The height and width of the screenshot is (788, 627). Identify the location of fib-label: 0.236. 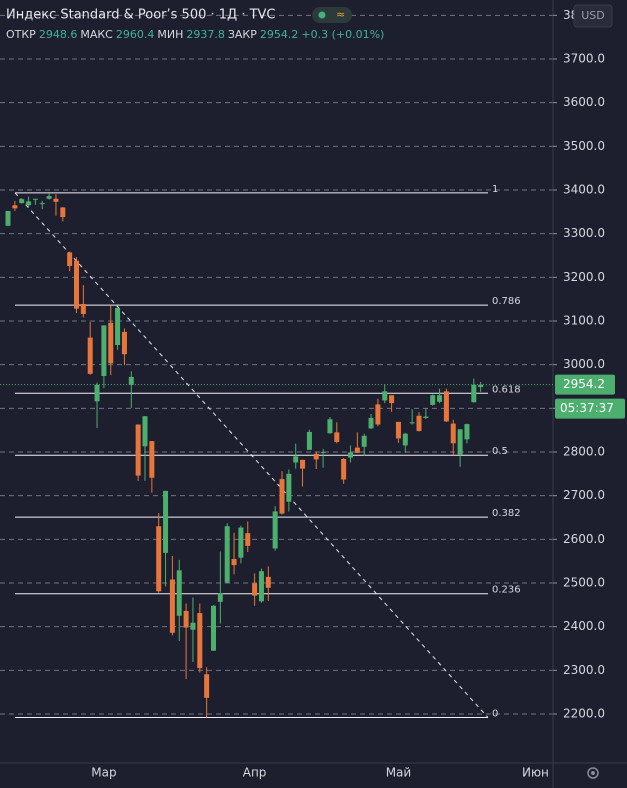
(506, 590).